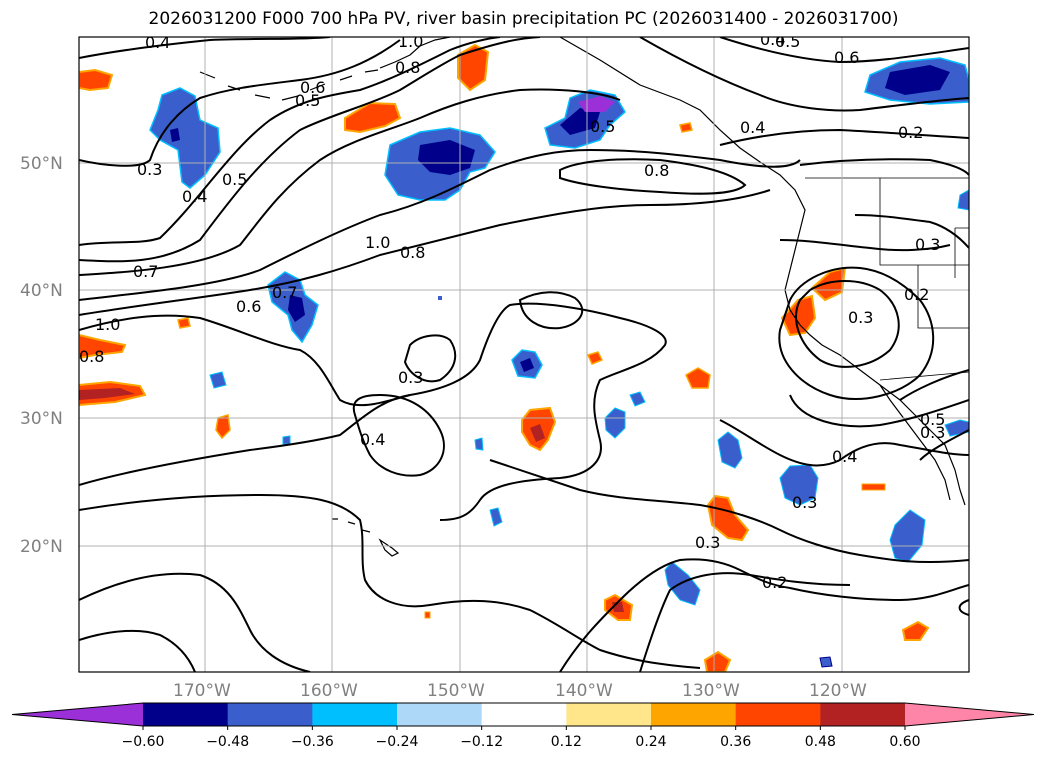  Describe the element at coordinates (772, 39) in the screenshot. I see `contour-label: 0.4` at that location.